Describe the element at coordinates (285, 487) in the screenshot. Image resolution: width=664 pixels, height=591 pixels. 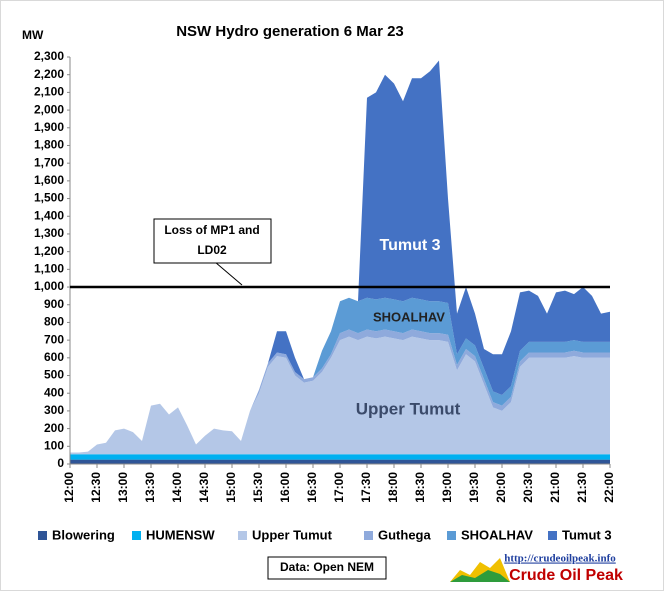
I see `x-tick-label: 16:00` at that location.